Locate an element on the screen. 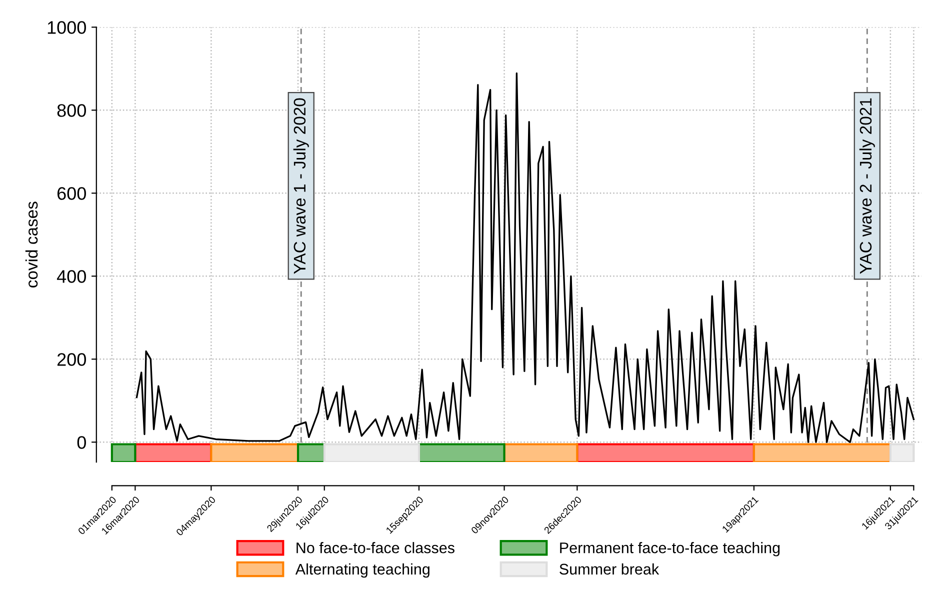  legend-label: Permanent face-to-face teaching is located at coordinates (670, 549).